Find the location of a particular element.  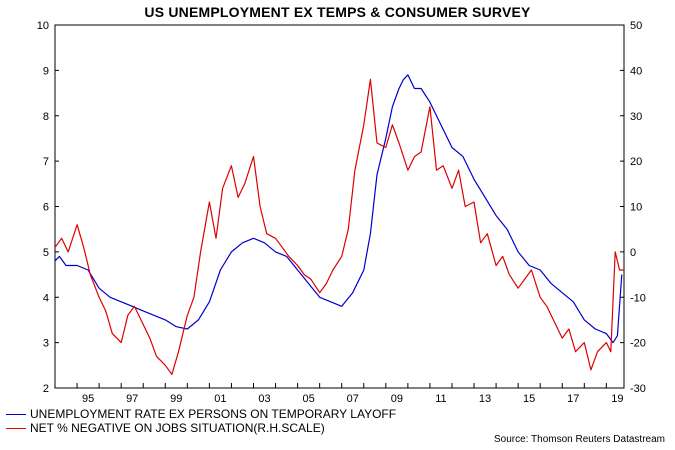

left-tick-label: 6 is located at coordinates (46, 208).